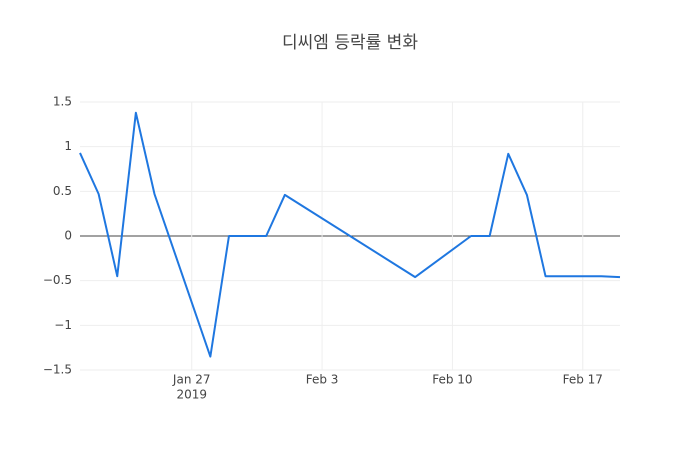 The image size is (700, 450). Describe the element at coordinates (62, 102) in the screenshot. I see `y-tick-label: 1.5` at that location.